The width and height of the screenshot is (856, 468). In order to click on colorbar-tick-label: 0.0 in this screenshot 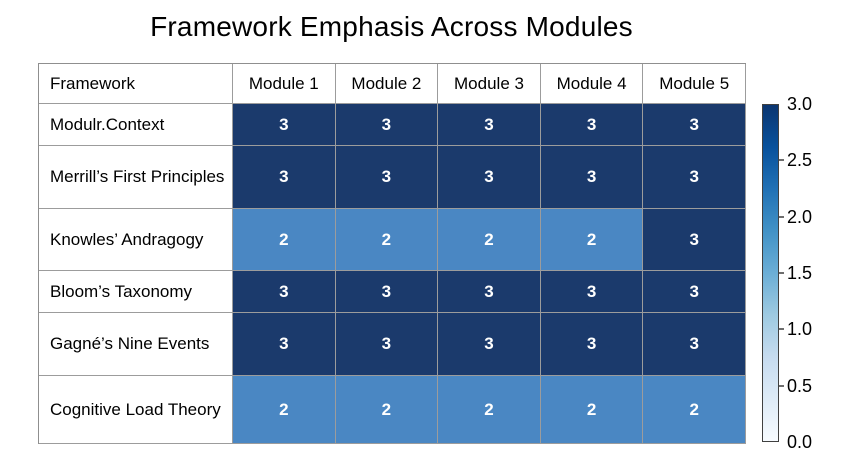, I will do `click(800, 442)`.